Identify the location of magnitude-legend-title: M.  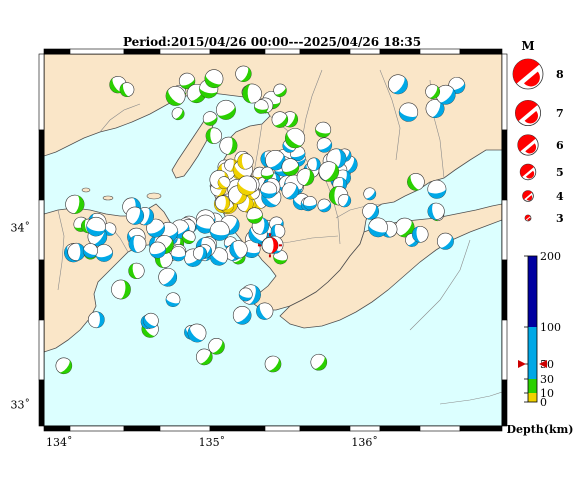
(527, 46).